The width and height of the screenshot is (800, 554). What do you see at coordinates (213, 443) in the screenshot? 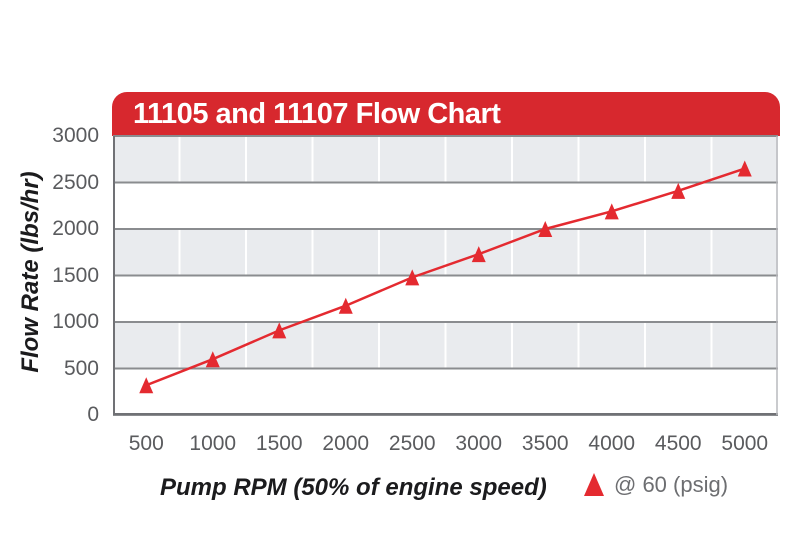
I see `x-tick-label: 1000` at bounding box center [213, 443].